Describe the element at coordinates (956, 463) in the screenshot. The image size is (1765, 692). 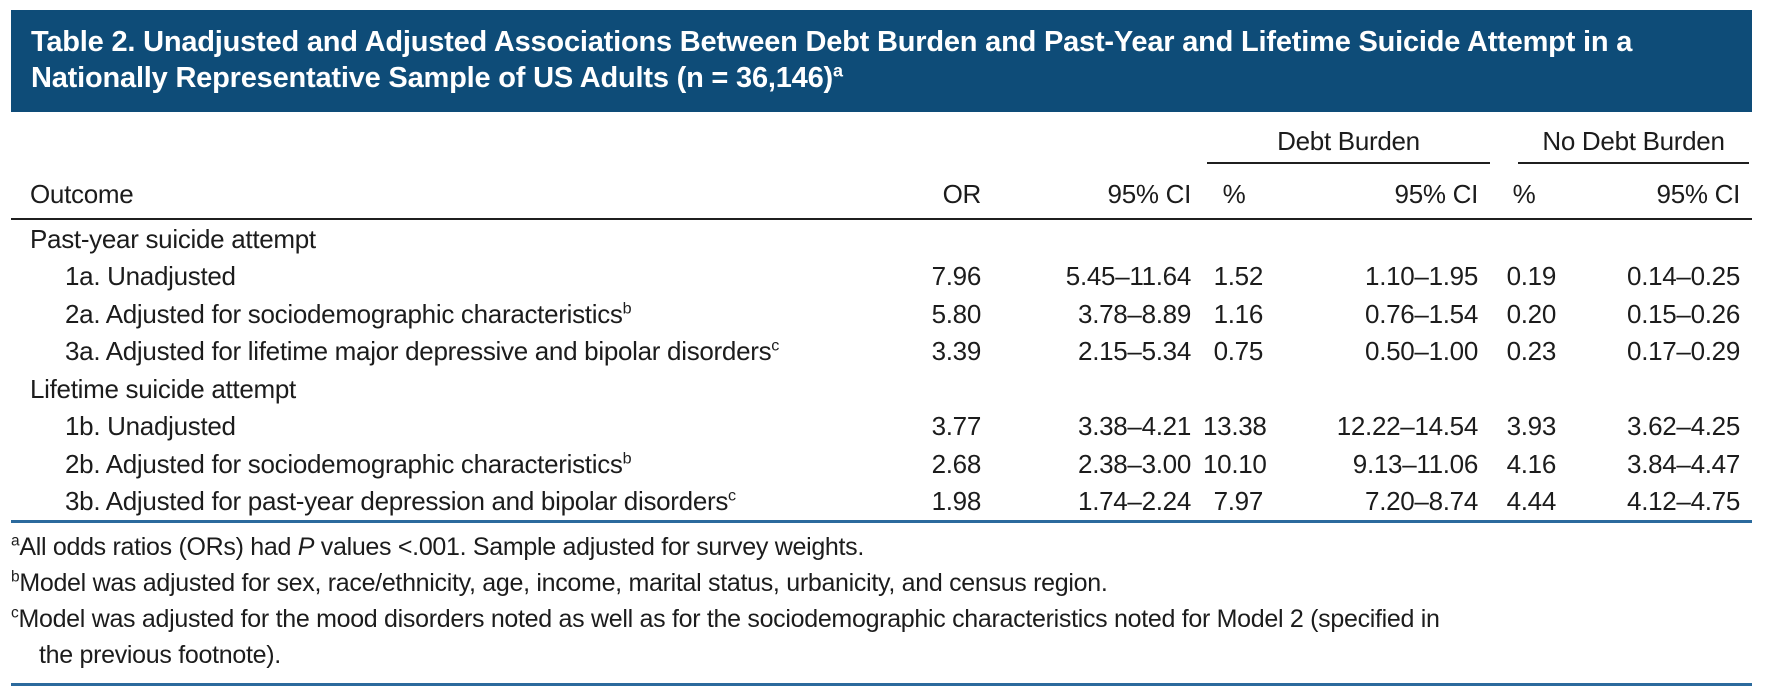
I see `or-value: 2.68` at that location.